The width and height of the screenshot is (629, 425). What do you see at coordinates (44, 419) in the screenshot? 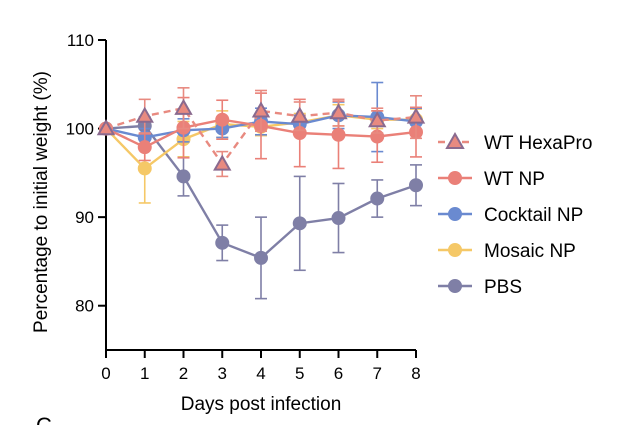
I see `panel-label: C` at bounding box center [44, 419].